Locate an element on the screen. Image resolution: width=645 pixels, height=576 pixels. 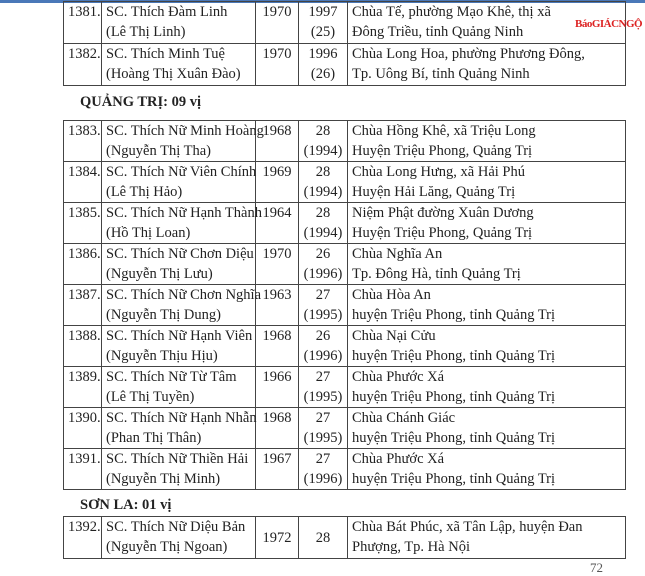
lay-name: (Nguyễn Thị Lưu) is located at coordinates (159, 274).